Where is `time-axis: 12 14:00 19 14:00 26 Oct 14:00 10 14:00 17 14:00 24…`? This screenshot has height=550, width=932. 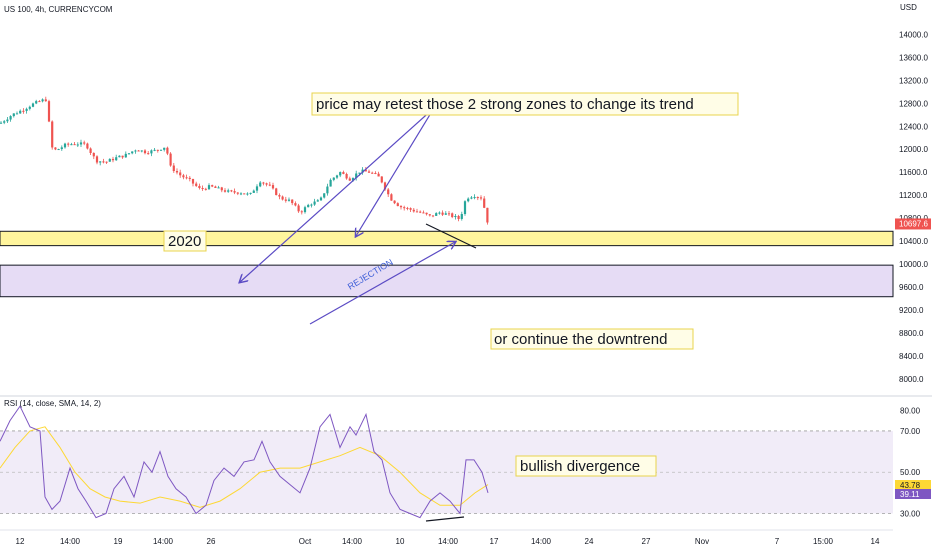 time-axis: 12 14:00 19 14:00 26 Oct 14:00 10 14:00 17 14:00 24… is located at coordinates (448, 541).